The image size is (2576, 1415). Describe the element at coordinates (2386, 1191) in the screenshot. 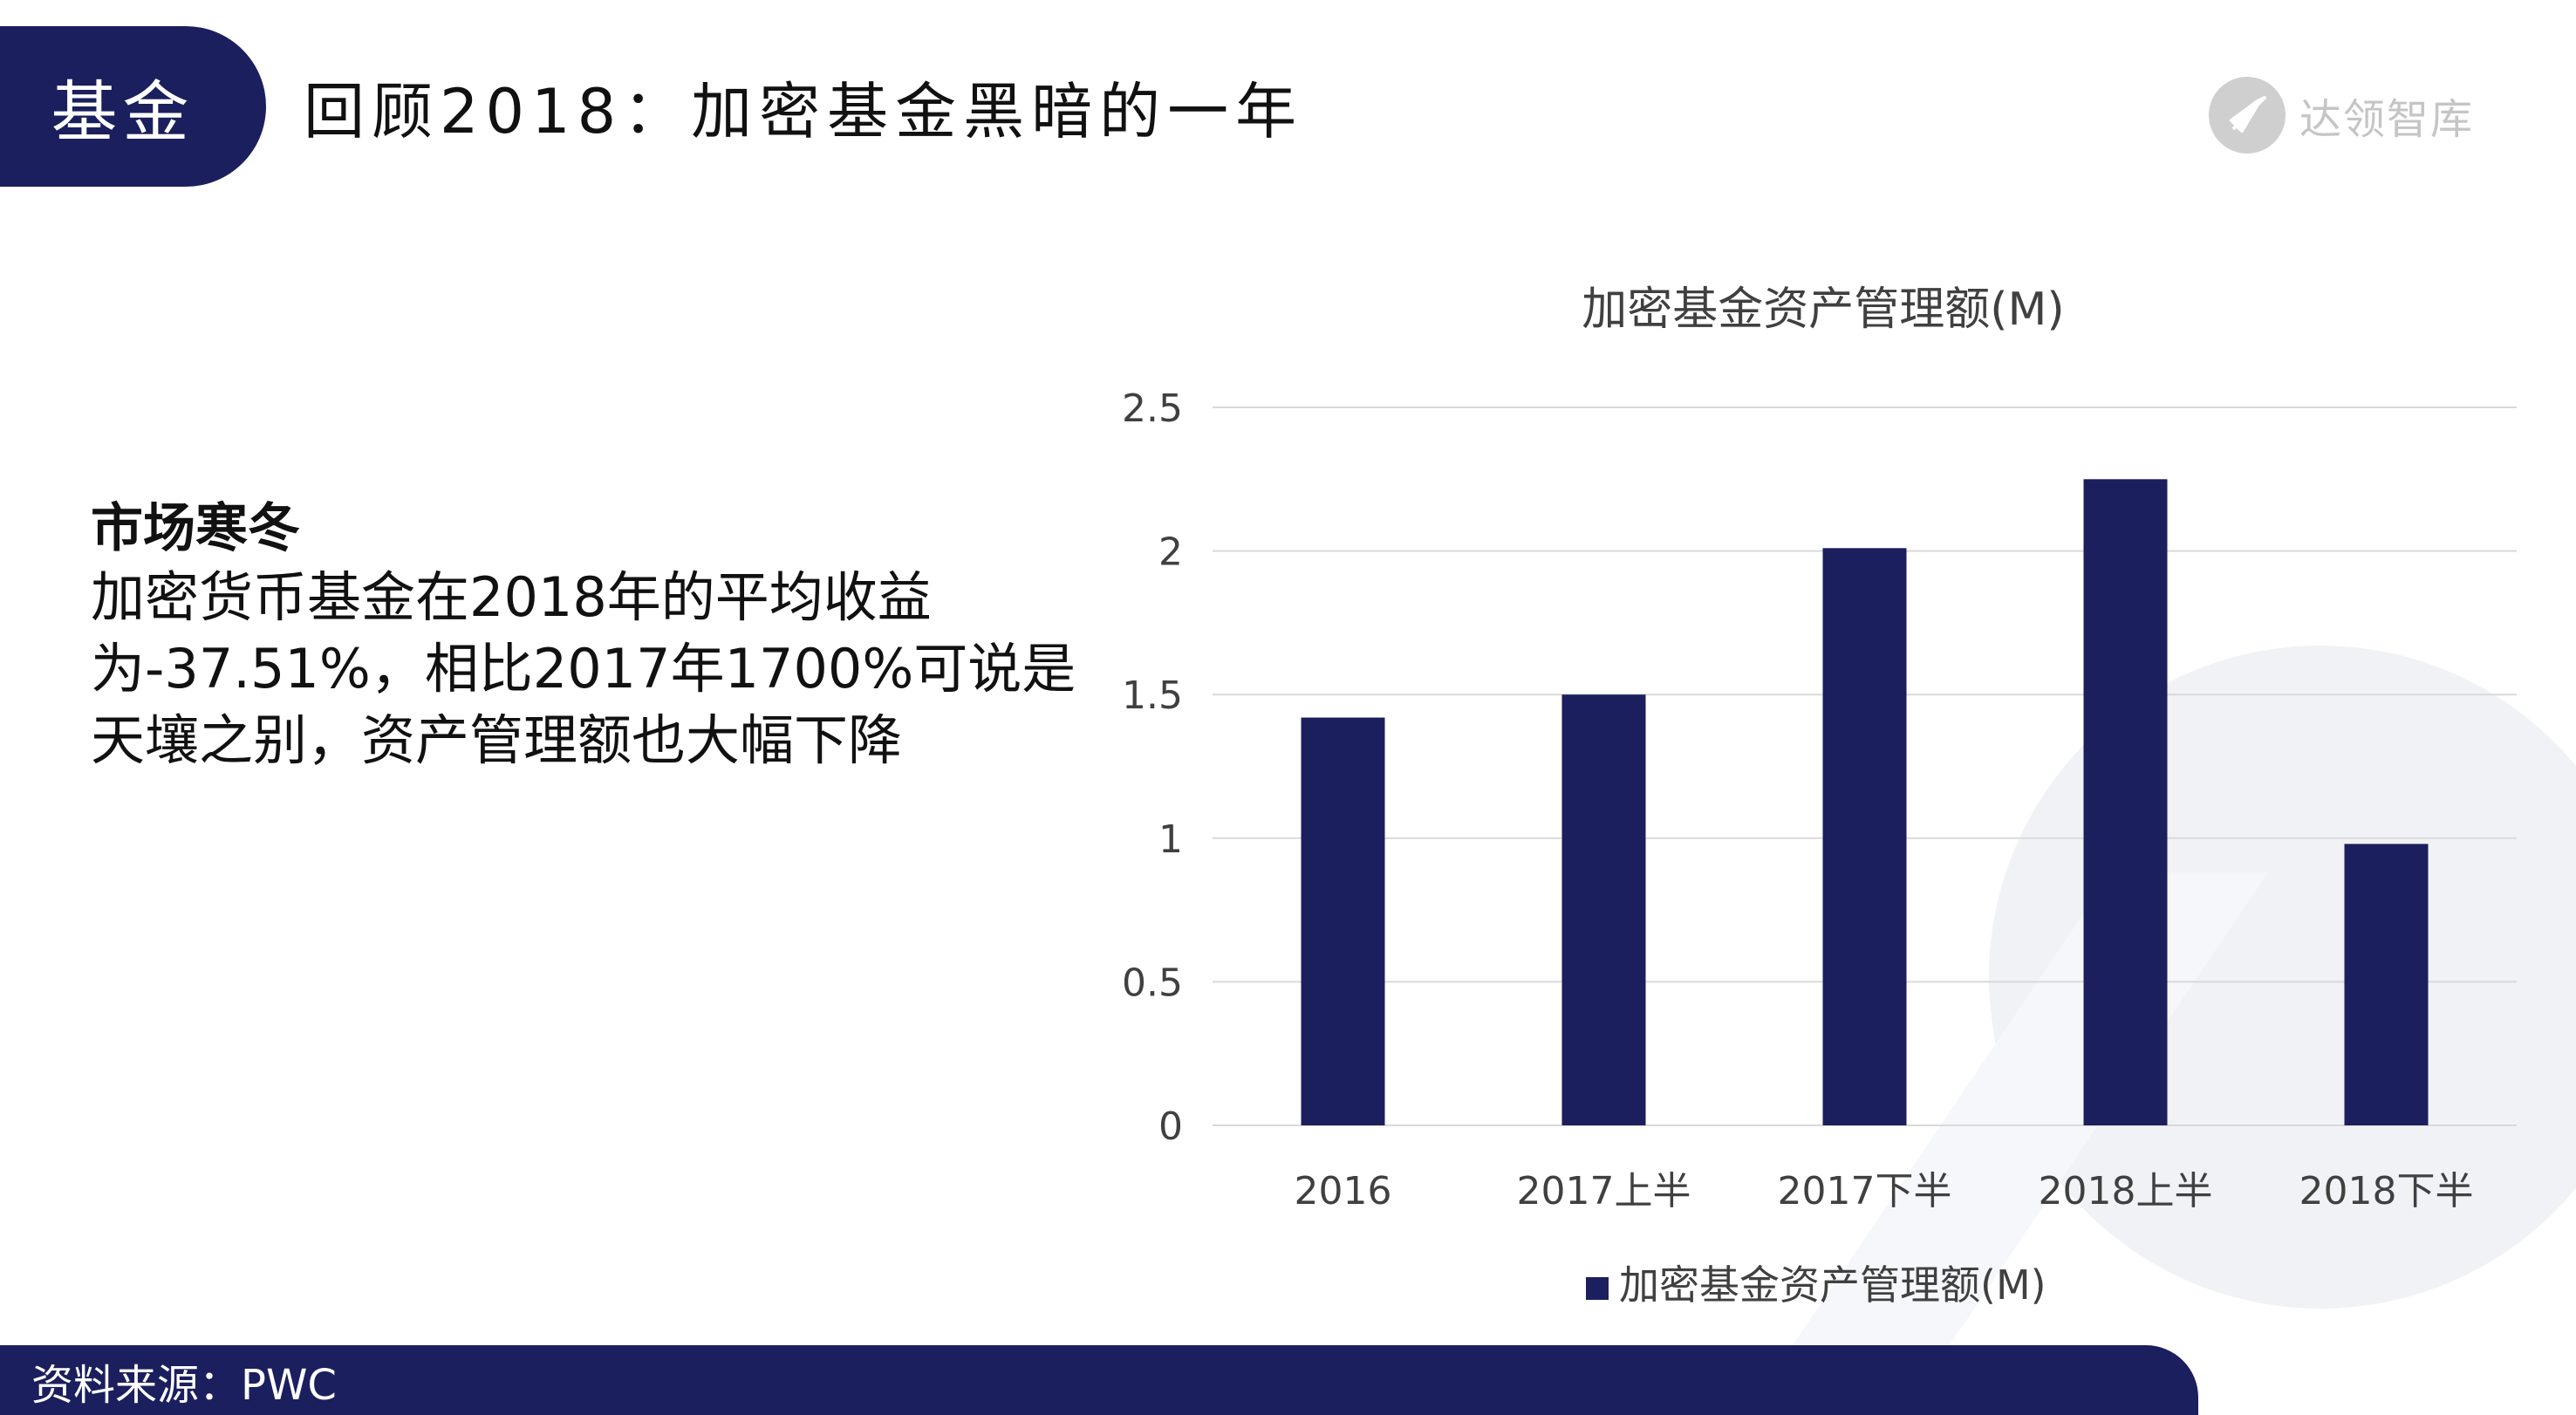

I see `x-tick-label: 2018下半` at that location.